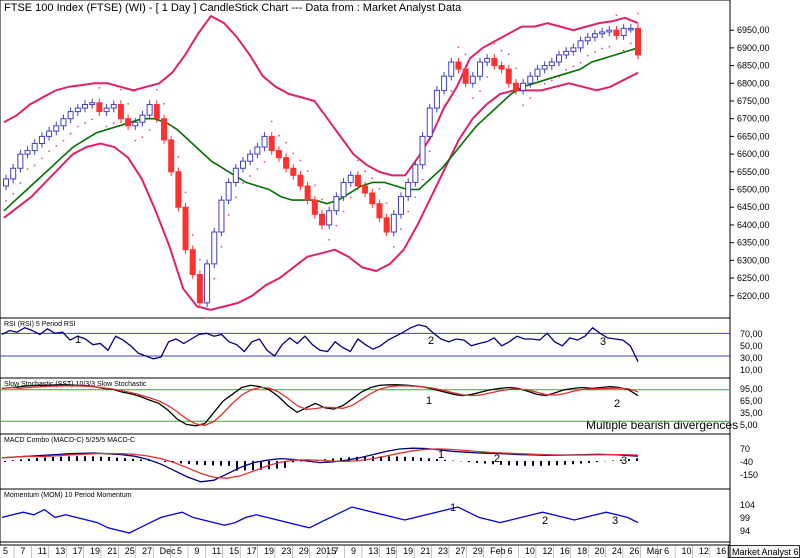 This screenshot has width=800, height=558. I want to click on stoch-tick-label: 65,00, so click(751, 401).